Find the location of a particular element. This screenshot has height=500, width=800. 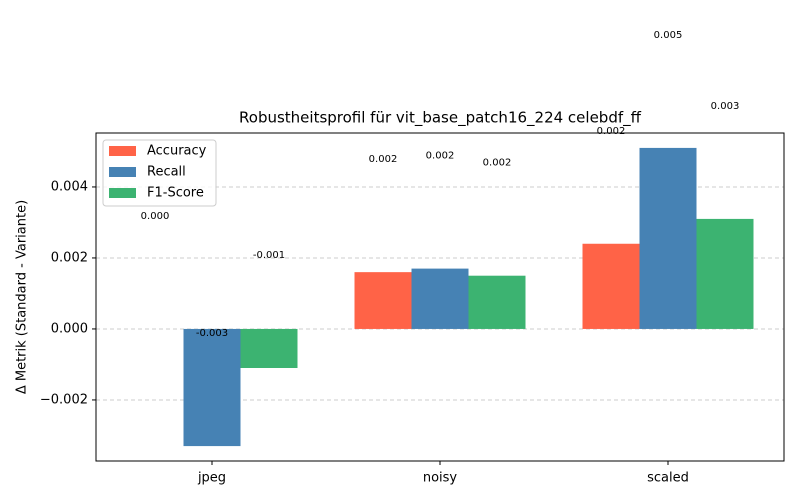

legend-label: Accuracy is located at coordinates (177, 151).